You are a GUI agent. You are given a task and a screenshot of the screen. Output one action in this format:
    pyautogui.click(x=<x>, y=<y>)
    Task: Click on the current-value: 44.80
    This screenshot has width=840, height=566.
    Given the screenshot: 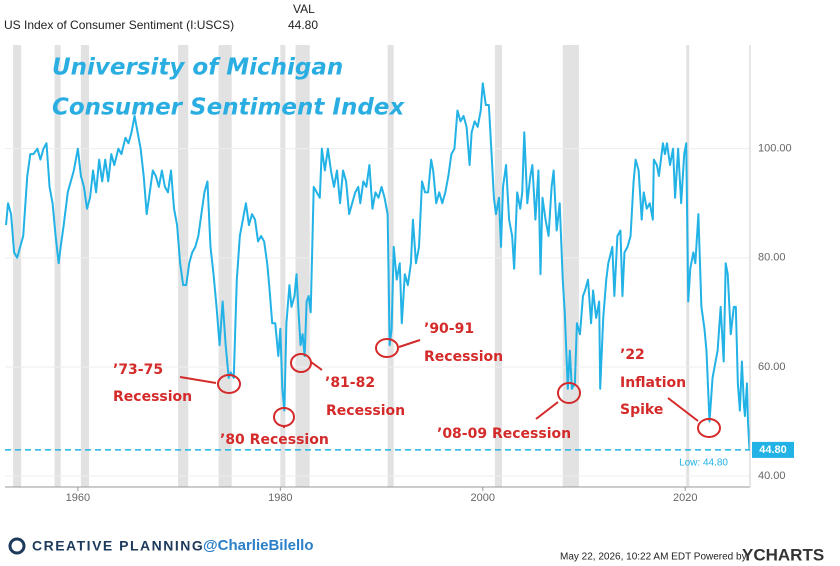 What is the action you would take?
    pyautogui.click(x=303, y=25)
    